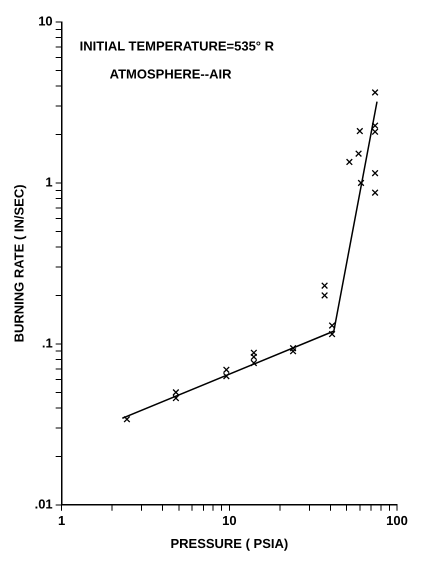 The height and width of the screenshot is (564, 423). I want to click on y-axis-title: BURNING RATE ( IN/SEC), so click(18, 263).